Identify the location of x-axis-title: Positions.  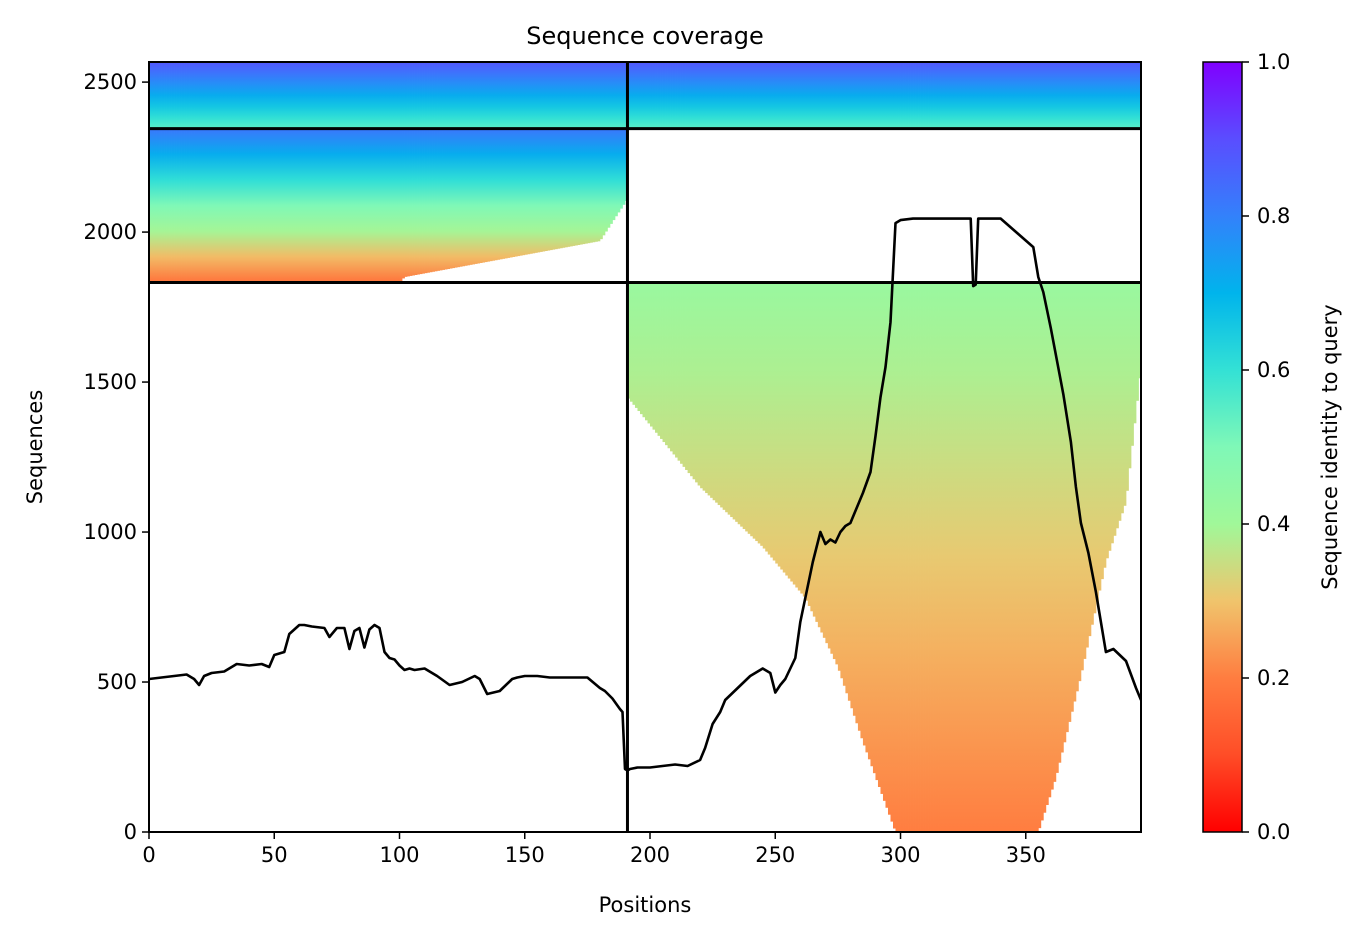
(645, 905).